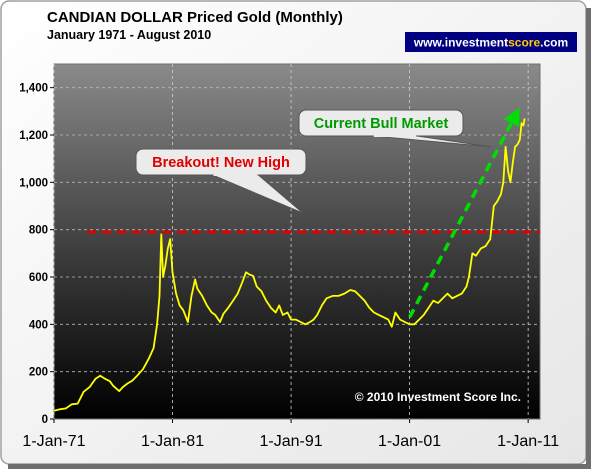  I want to click on chart-title: CANDIAN DOLLAR Priced Gold (Monthly), so click(195, 17).